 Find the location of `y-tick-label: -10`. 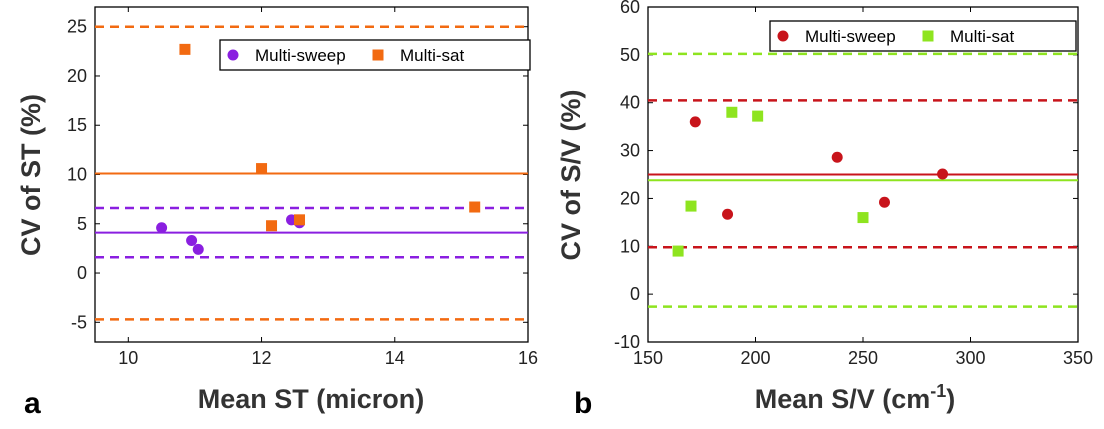

y-tick-label: -10 is located at coordinates (627, 342).